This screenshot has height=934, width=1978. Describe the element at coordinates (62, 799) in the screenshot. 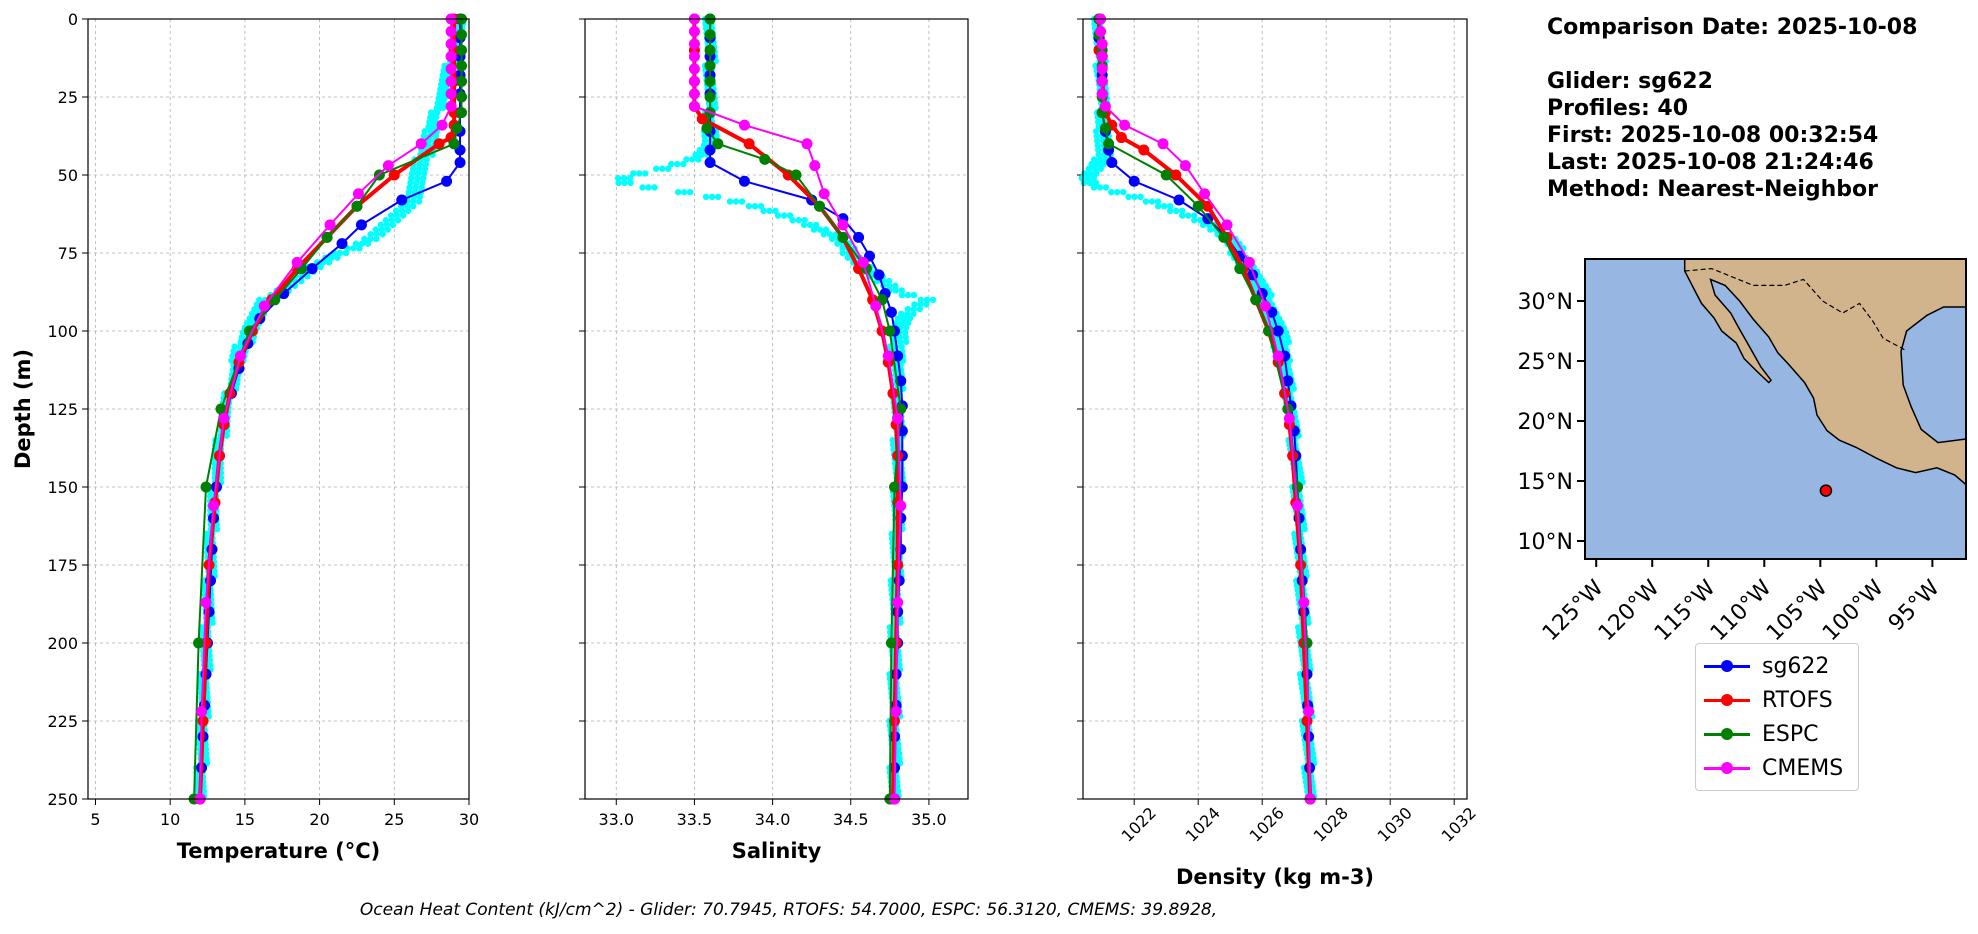

I see `y-tick-label: 250` at that location.